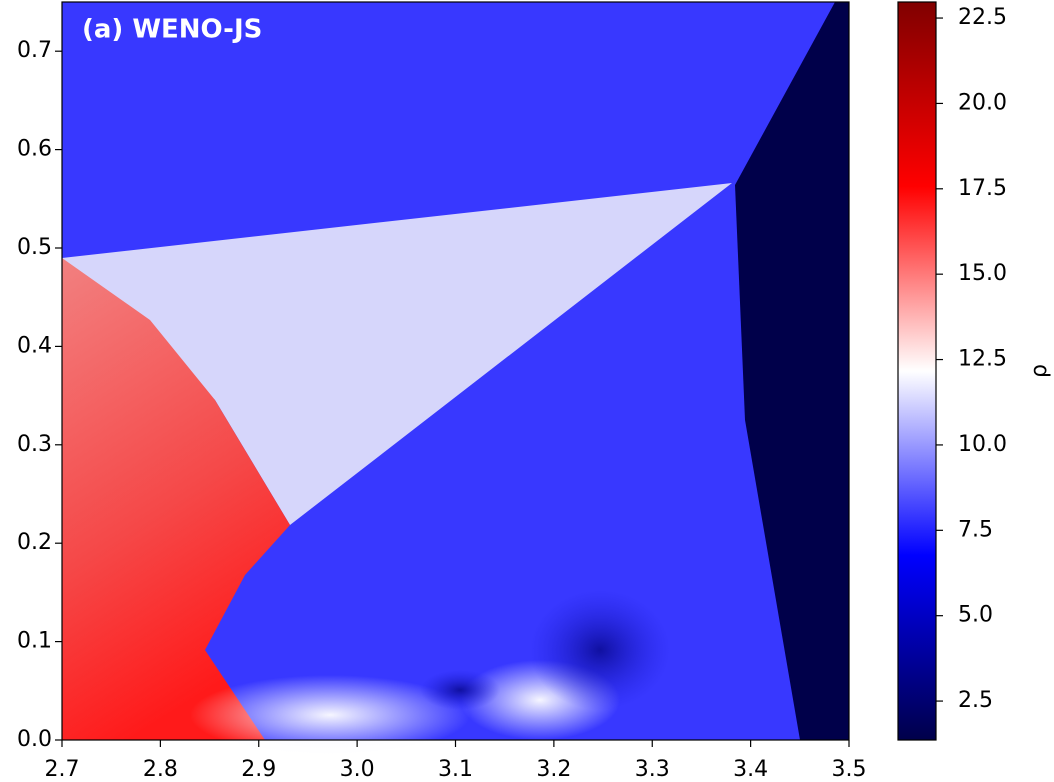 Image resolution: width=1054 pixels, height=782 pixels. What do you see at coordinates (553, 769) in the screenshot?
I see `x-tick-label: 3.2` at bounding box center [553, 769].